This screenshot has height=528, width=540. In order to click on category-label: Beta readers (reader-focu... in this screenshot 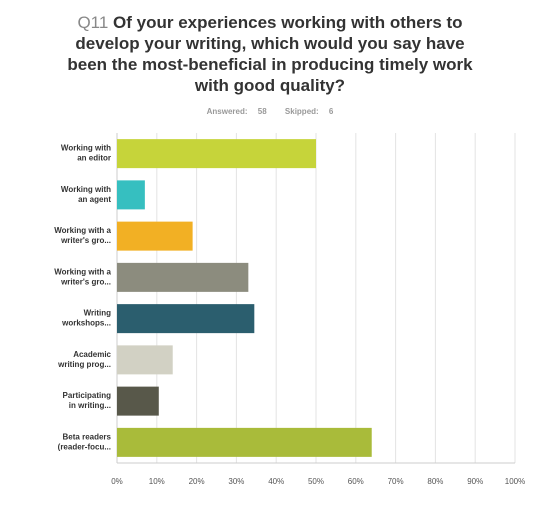, I will do `click(85, 441)`.